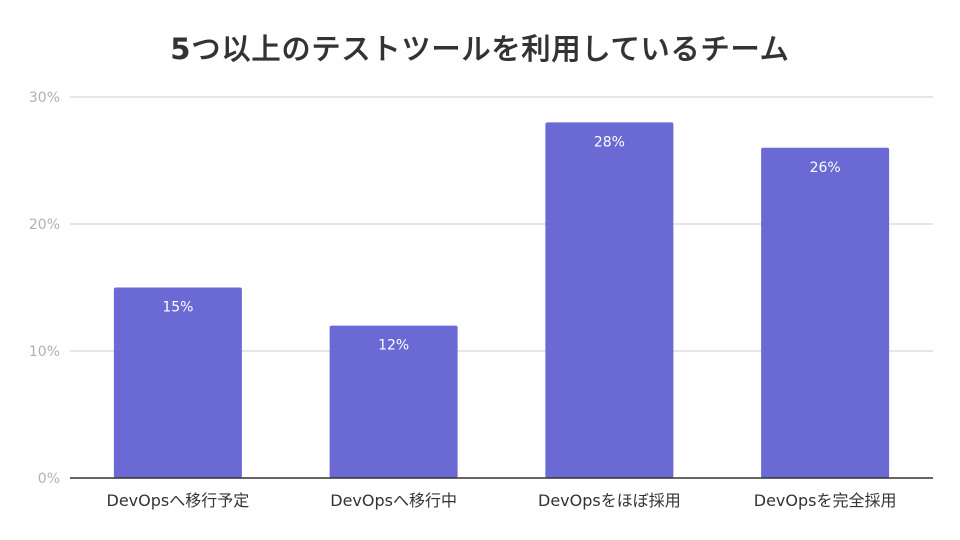 This screenshot has width=960, height=540. Describe the element at coordinates (393, 346) in the screenshot. I see `data-label: 12%` at that location.